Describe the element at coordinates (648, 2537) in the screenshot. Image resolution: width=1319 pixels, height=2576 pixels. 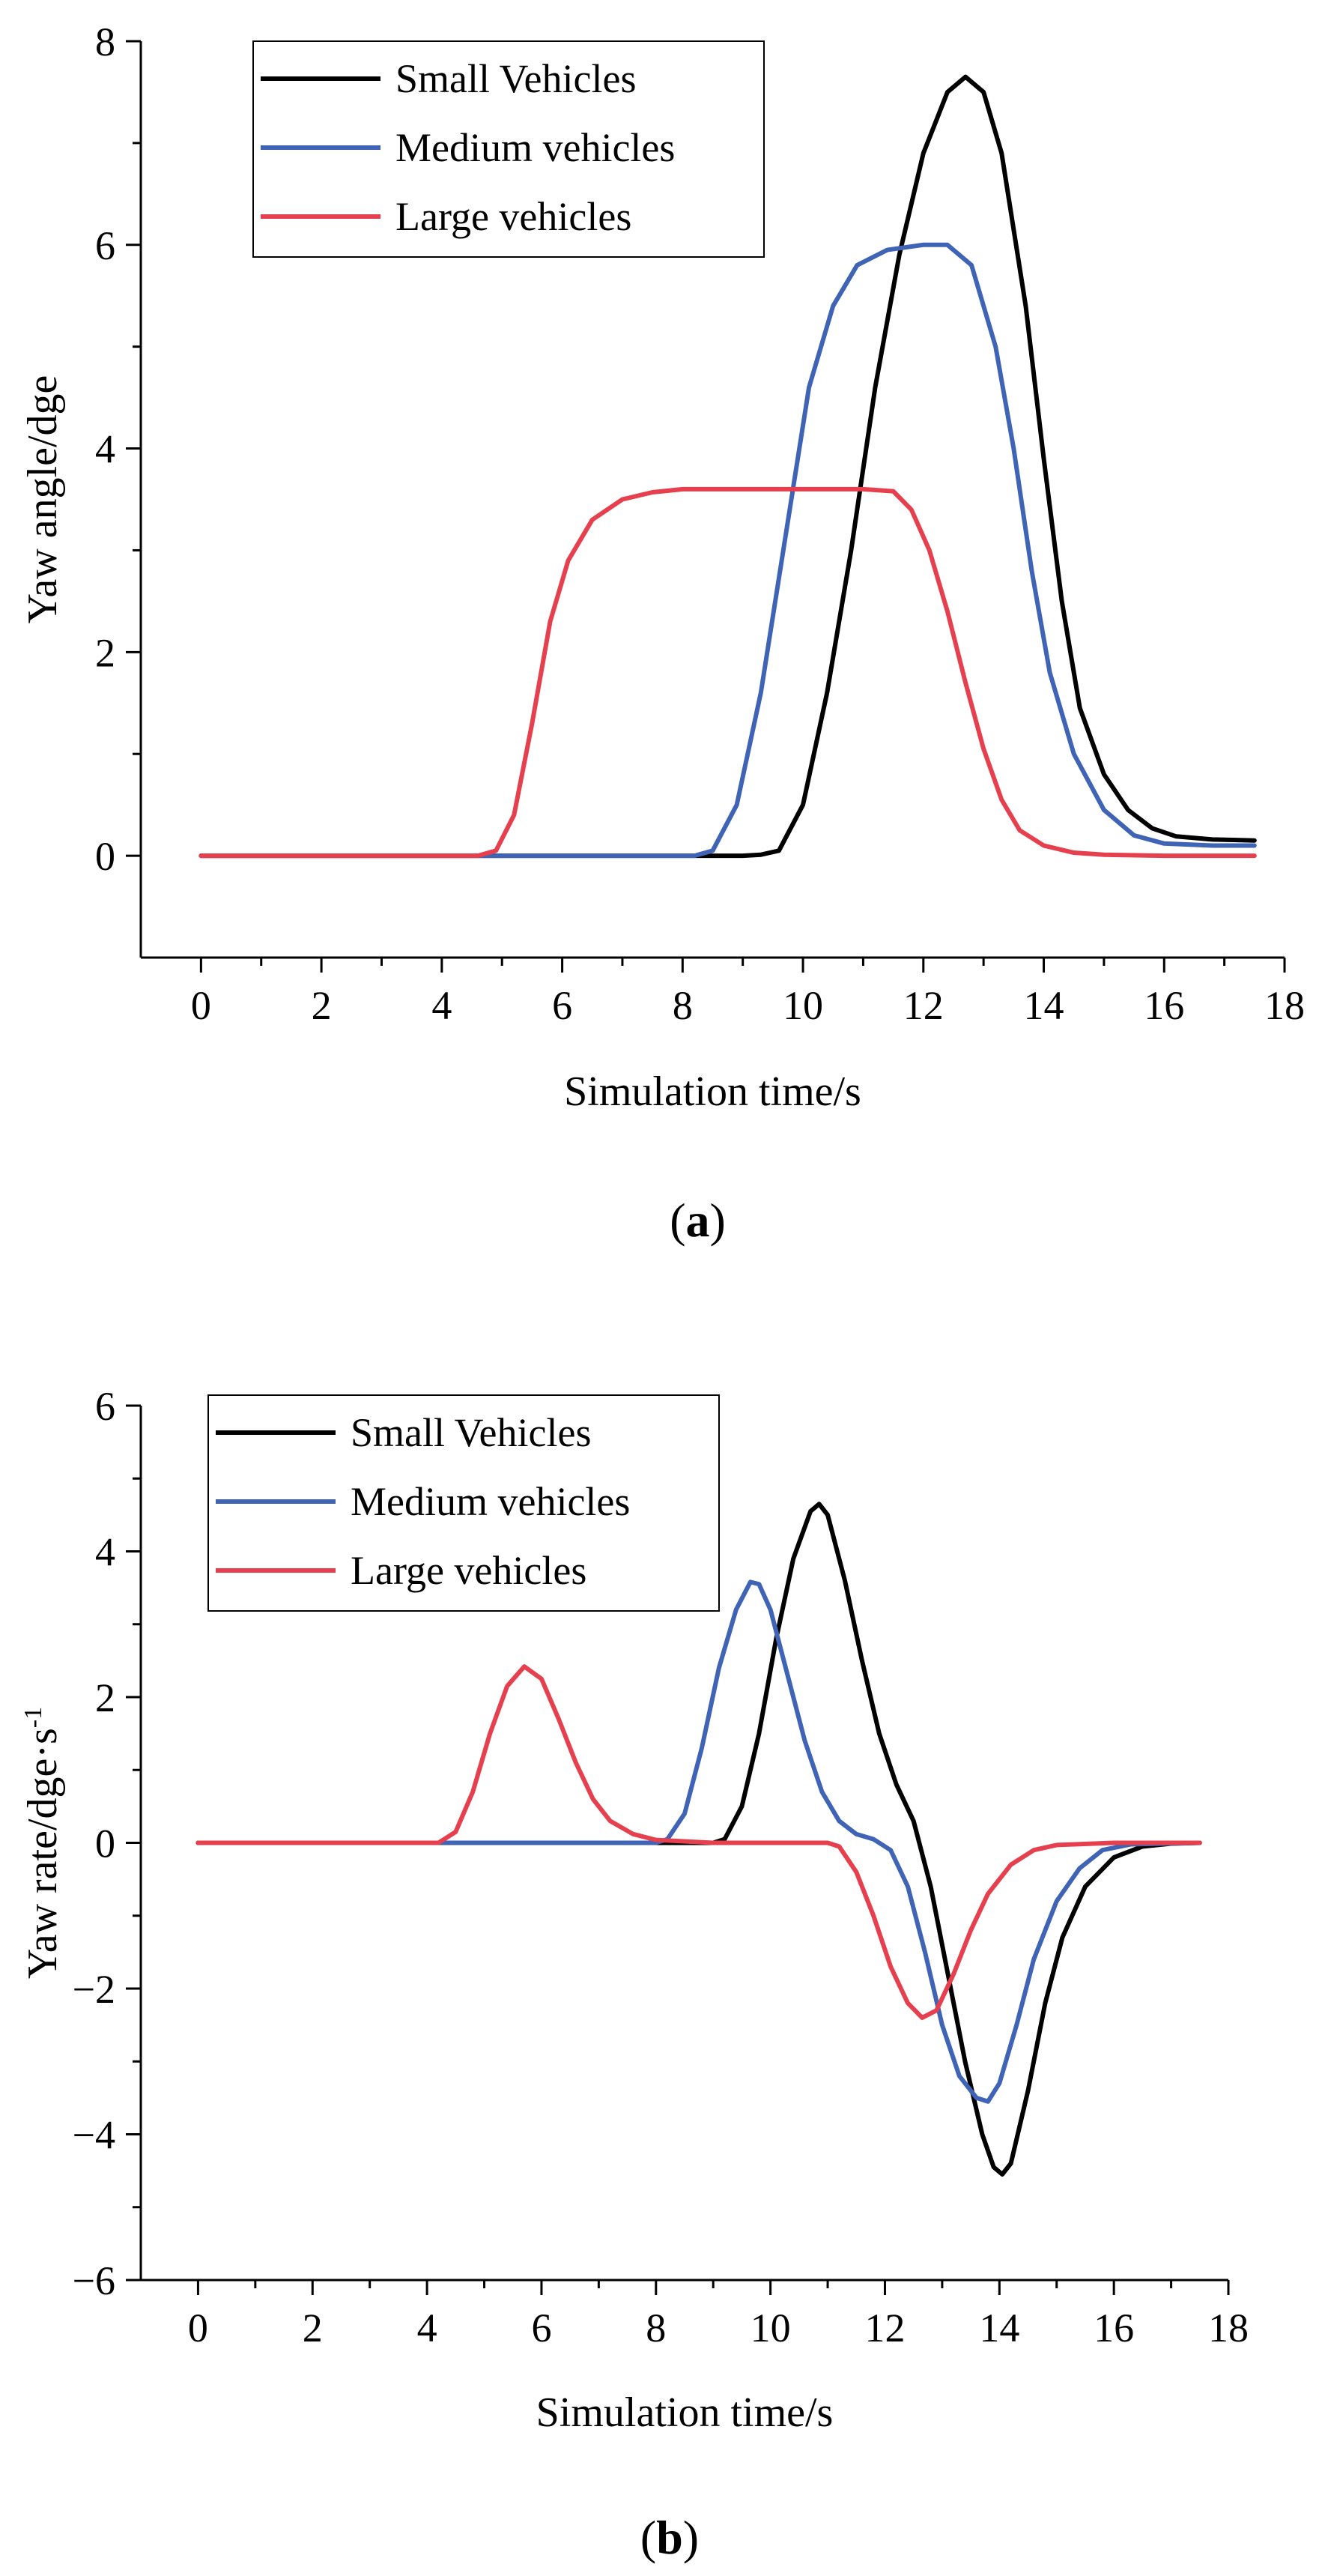
I see `panel-b-panel-label-open: (` at that location.